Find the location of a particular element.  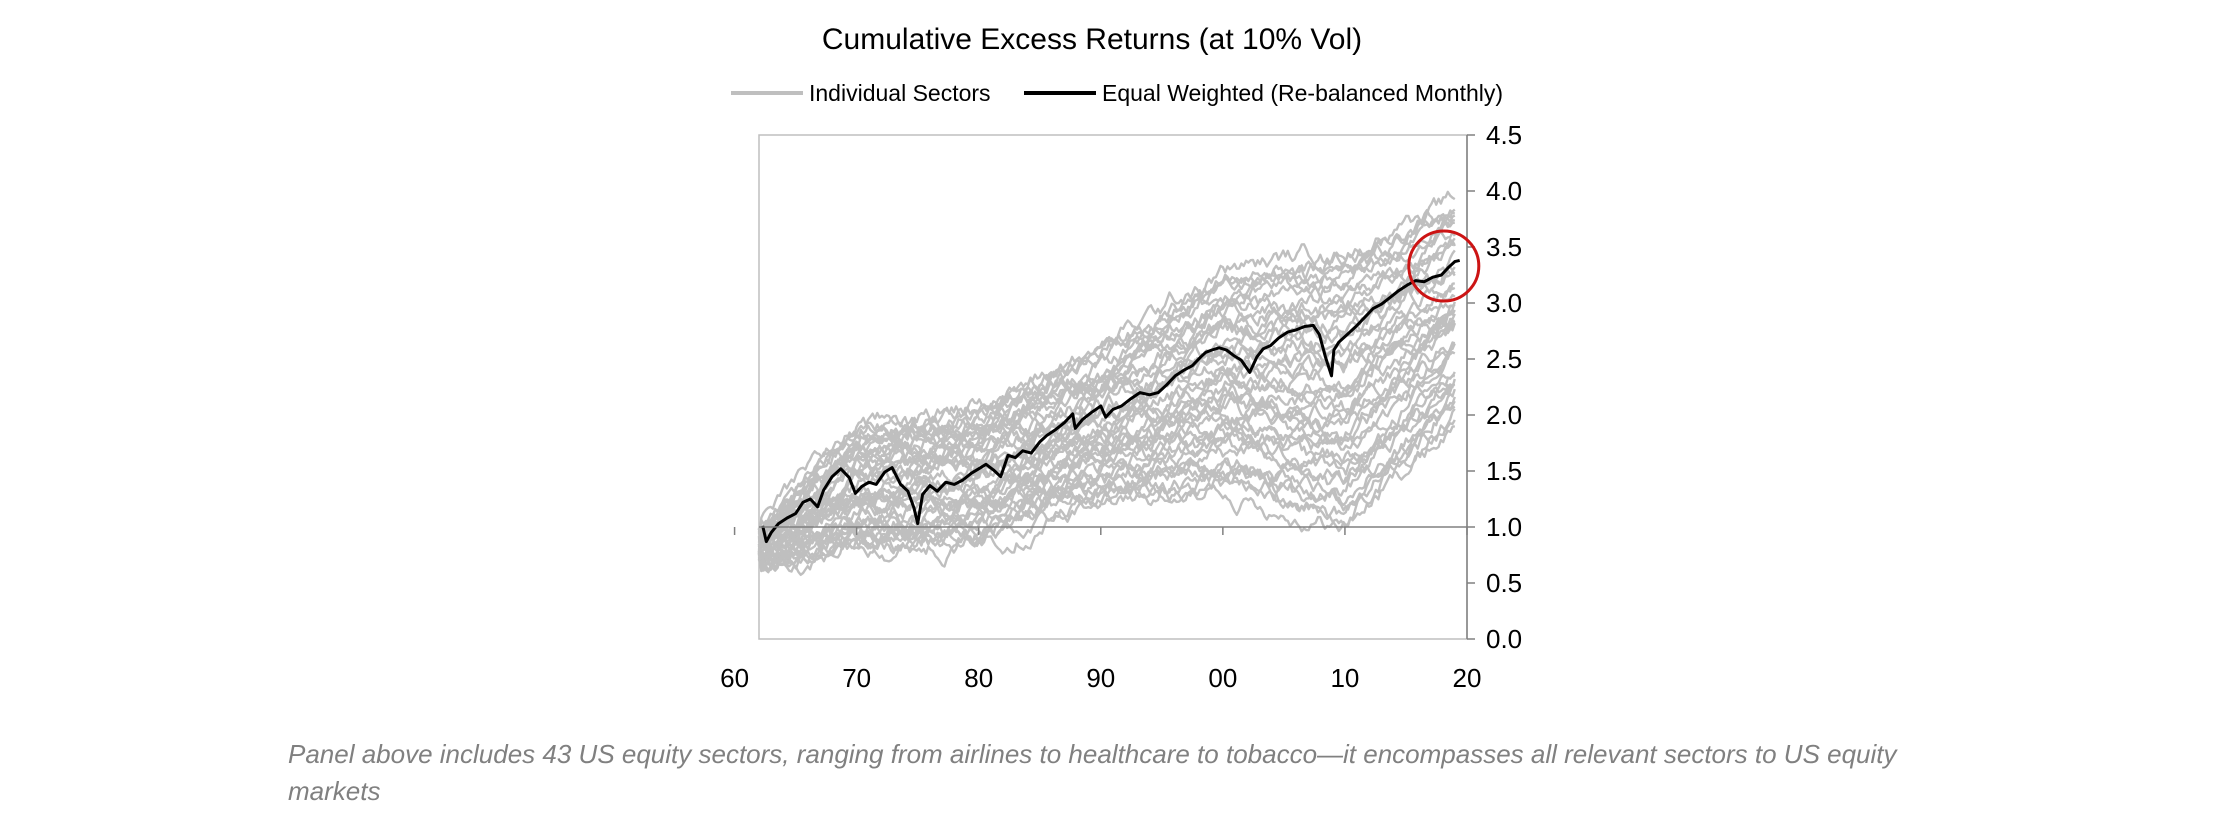

x-tick-label: 90 is located at coordinates (1100, 678).